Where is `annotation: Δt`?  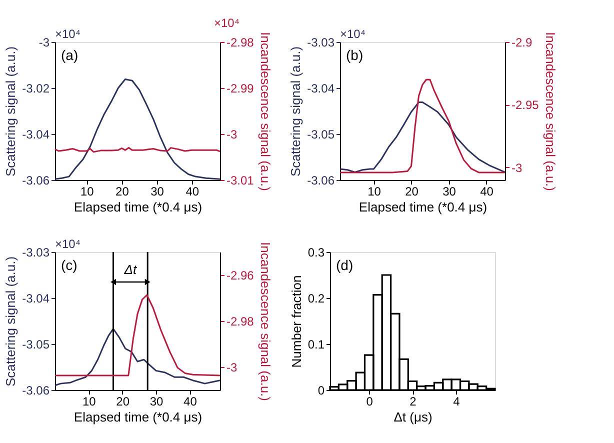 annotation: Δt is located at coordinates (130, 269).